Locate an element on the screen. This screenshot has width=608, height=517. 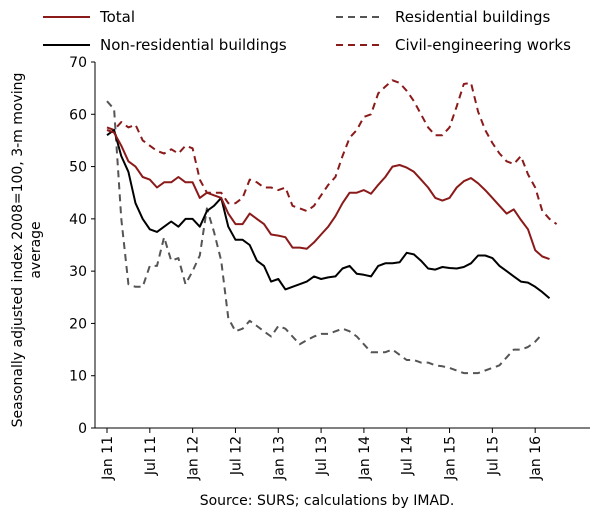
x-tick-label: Jan 13 is located at coordinates (279, 458).